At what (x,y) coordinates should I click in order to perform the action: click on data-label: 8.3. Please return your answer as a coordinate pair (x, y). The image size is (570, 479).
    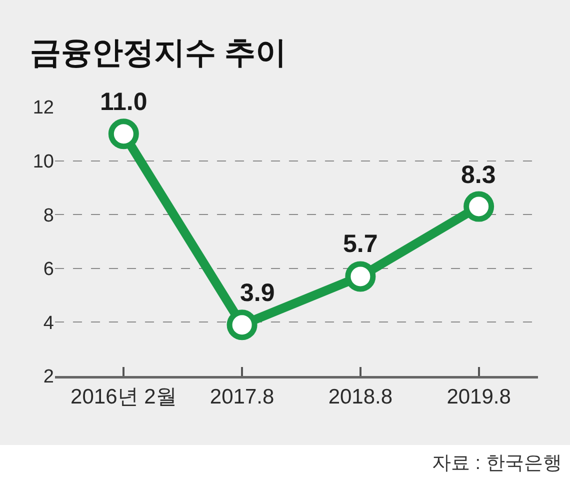
    Looking at the image, I should click on (478, 175).